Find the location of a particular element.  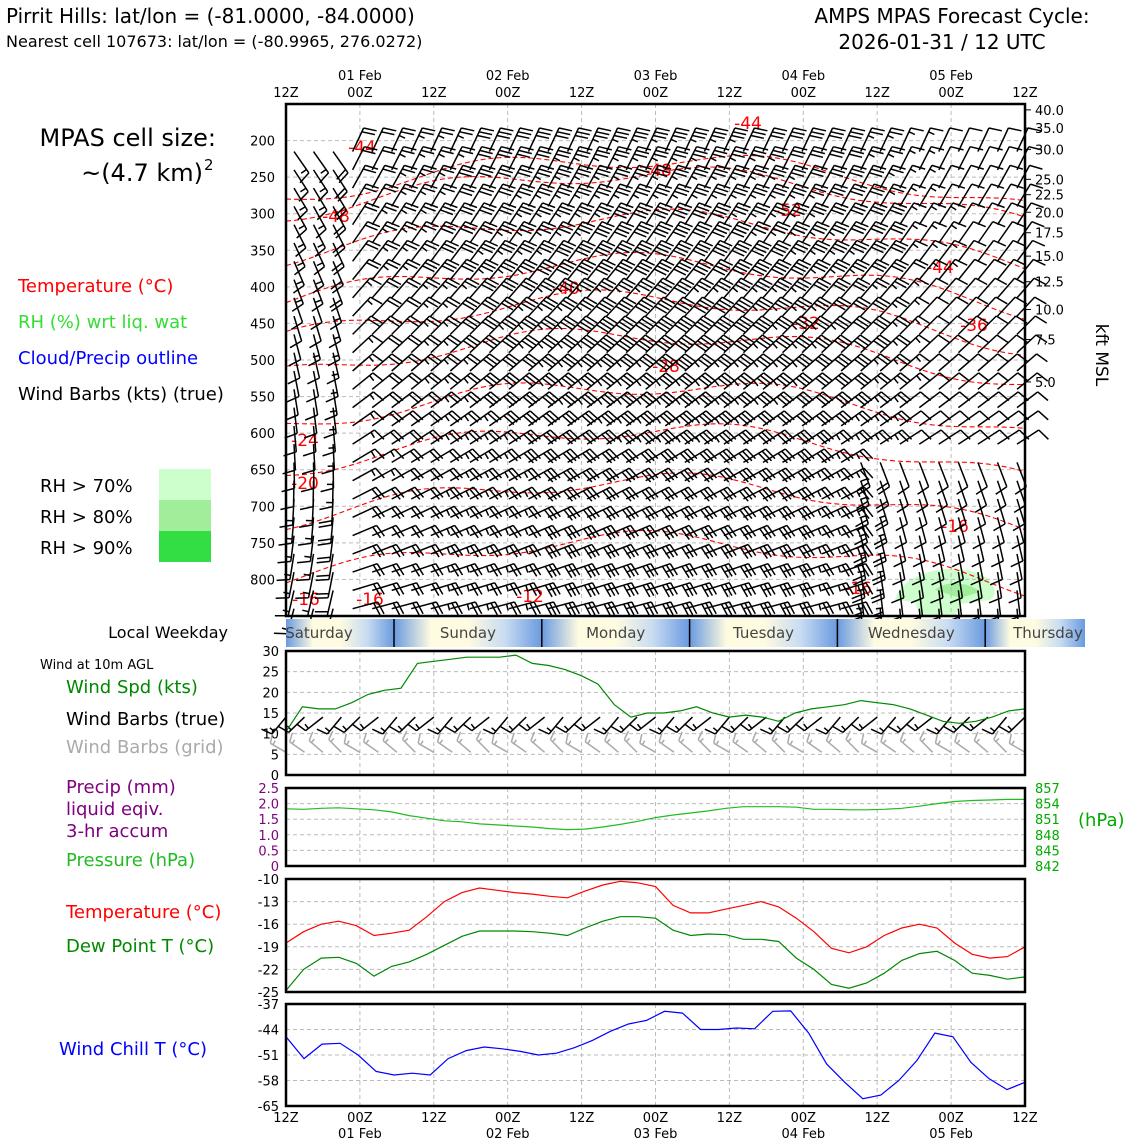

y-tick: -25 is located at coordinates (268, 993).